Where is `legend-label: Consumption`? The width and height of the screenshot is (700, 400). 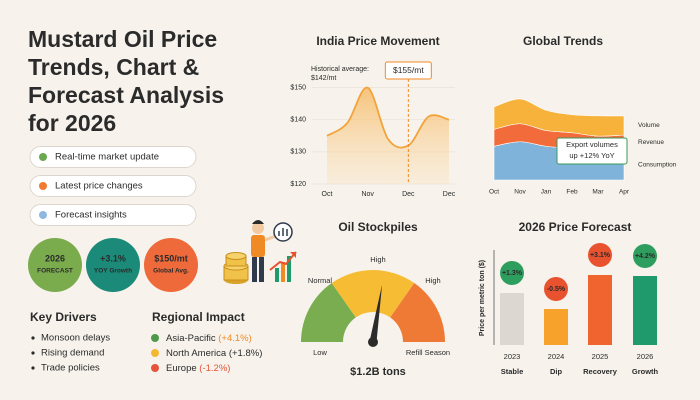 legend-label: Consumption is located at coordinates (657, 165).